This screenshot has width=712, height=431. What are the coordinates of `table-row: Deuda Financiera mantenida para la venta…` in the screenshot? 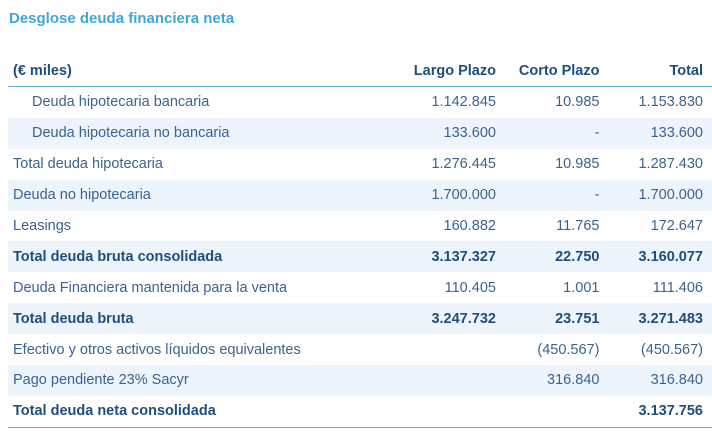 It's located at (360, 287).